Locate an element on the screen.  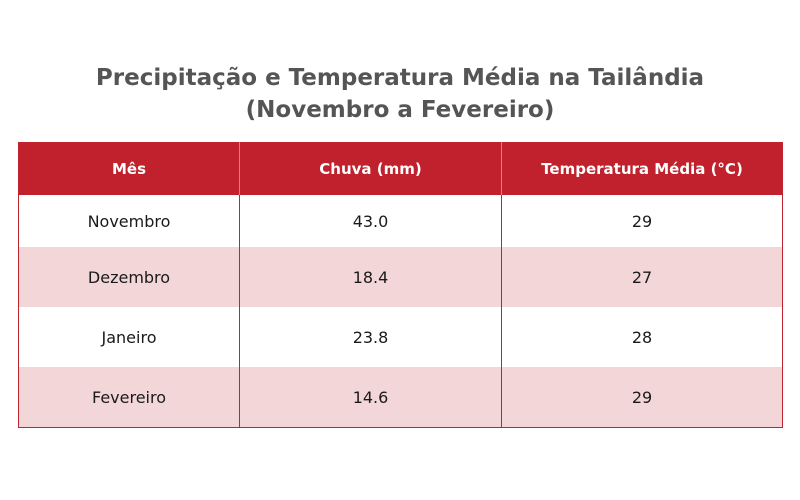
cell-rain: 43.0 is located at coordinates (370, 221).